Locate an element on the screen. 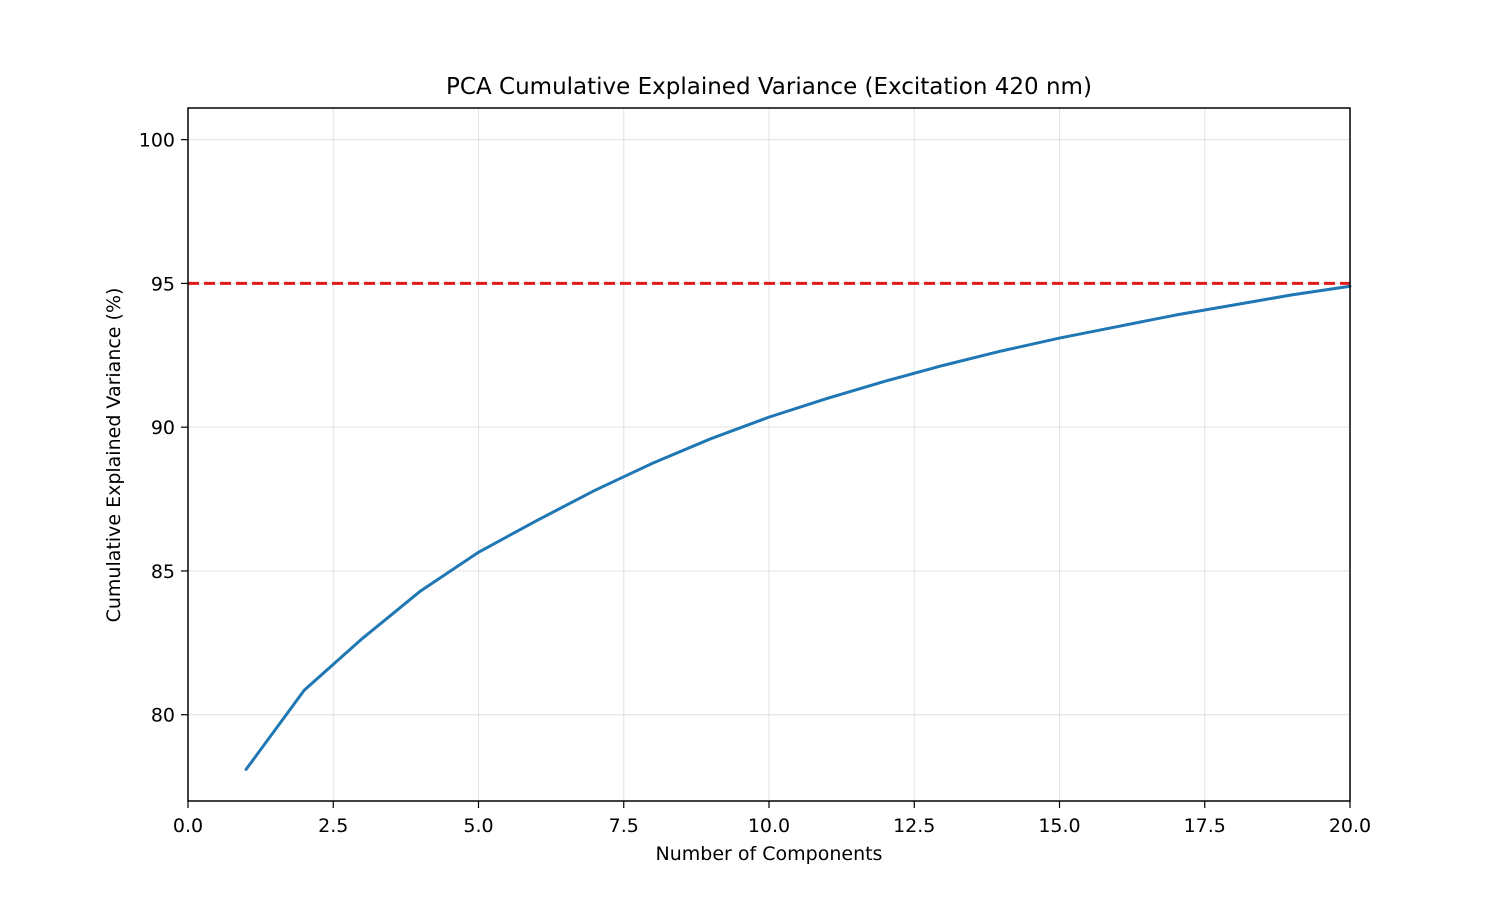 This screenshot has height=900, width=1500. x-axis-ticks: 0.0 2.5 5.0 7.5 10.0 12.5 15.0 17.5 20.0 is located at coordinates (772, 819).